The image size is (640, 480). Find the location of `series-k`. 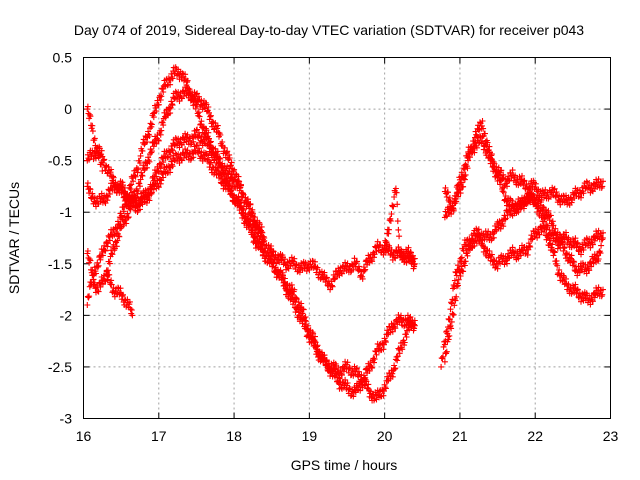

series-k is located at coordinates (523, 291).